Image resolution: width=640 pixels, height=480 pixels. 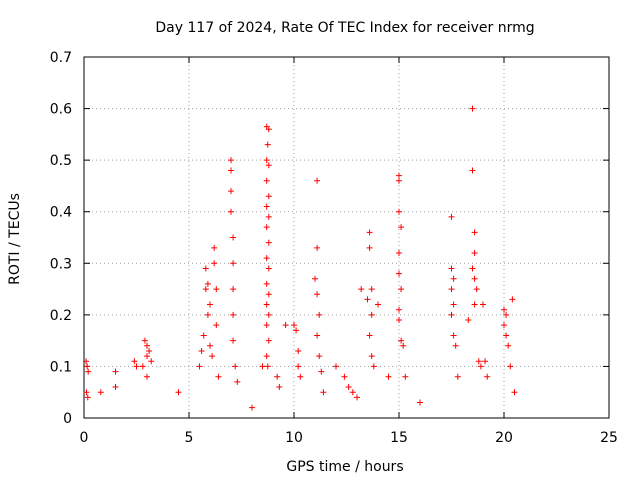 What do you see at coordinates (61, 110) in the screenshot?
I see `y-tick-label: 0.6` at bounding box center [61, 110].